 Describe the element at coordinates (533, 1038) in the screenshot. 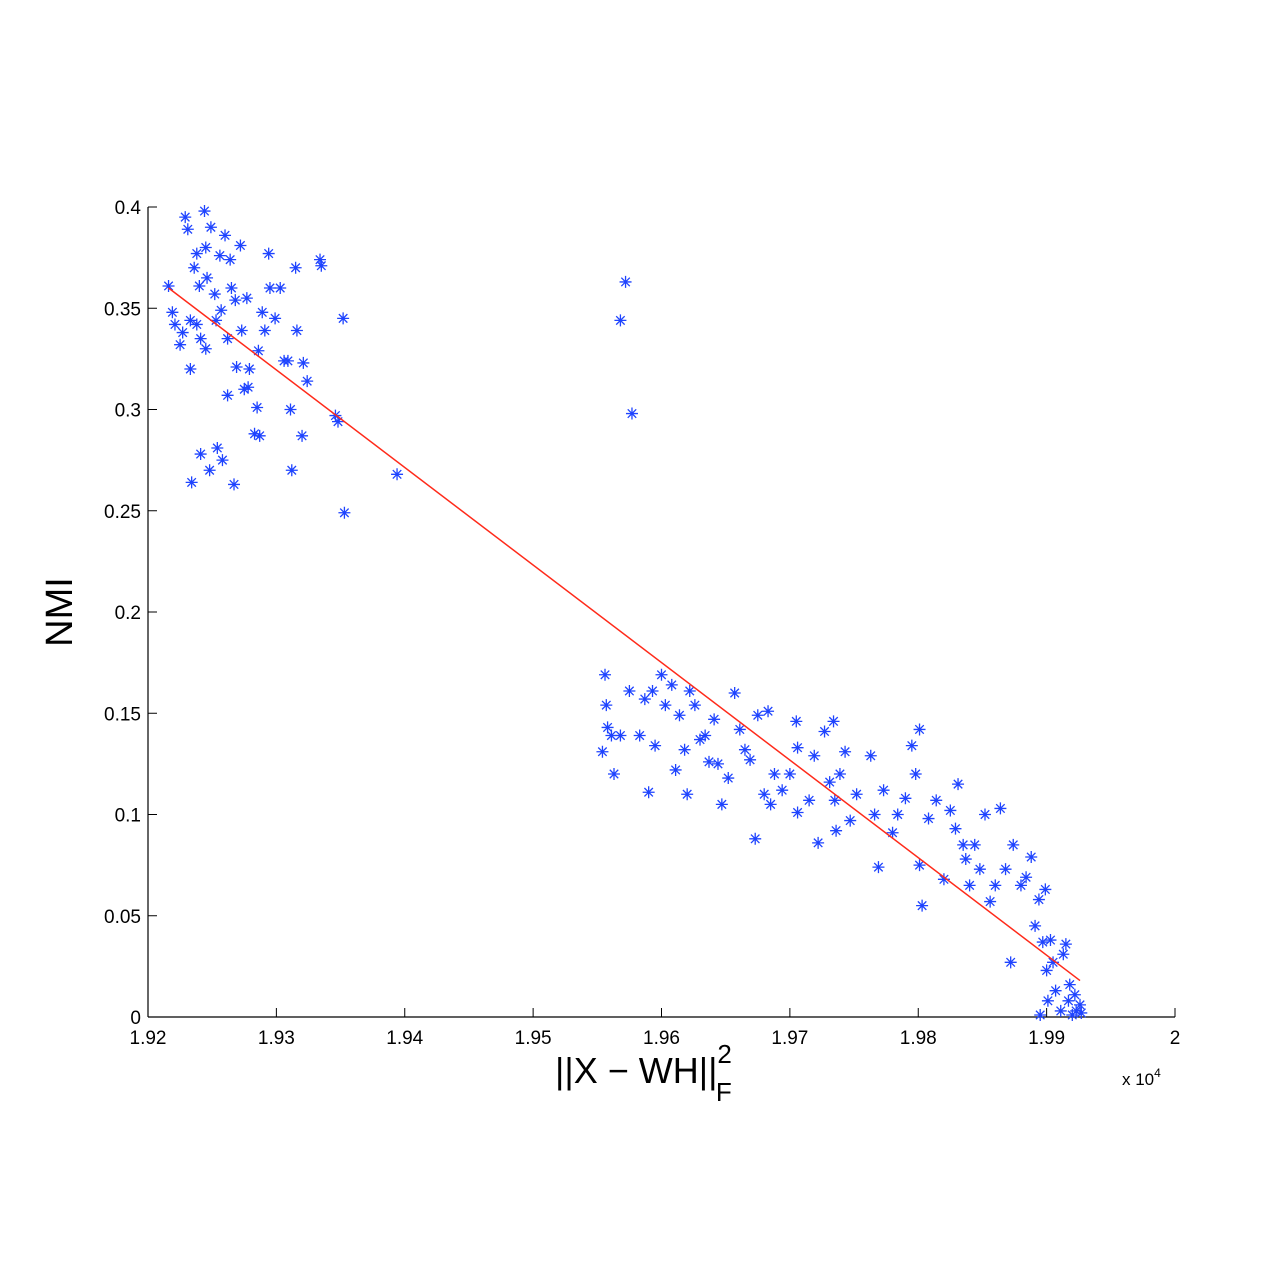

I see `x-tick-label: 1.95` at that location.